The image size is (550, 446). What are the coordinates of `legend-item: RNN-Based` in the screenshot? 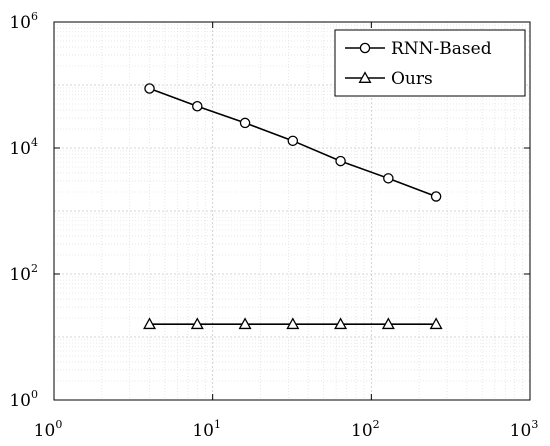 It's located at (418, 49).